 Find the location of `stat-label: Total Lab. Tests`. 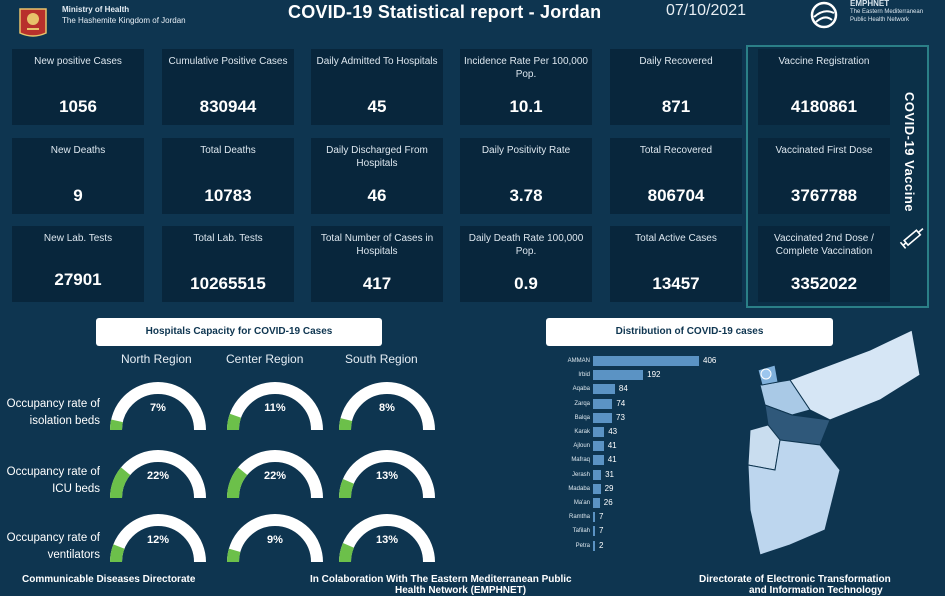

stat-label: Total Lab. Tests is located at coordinates (228, 238).